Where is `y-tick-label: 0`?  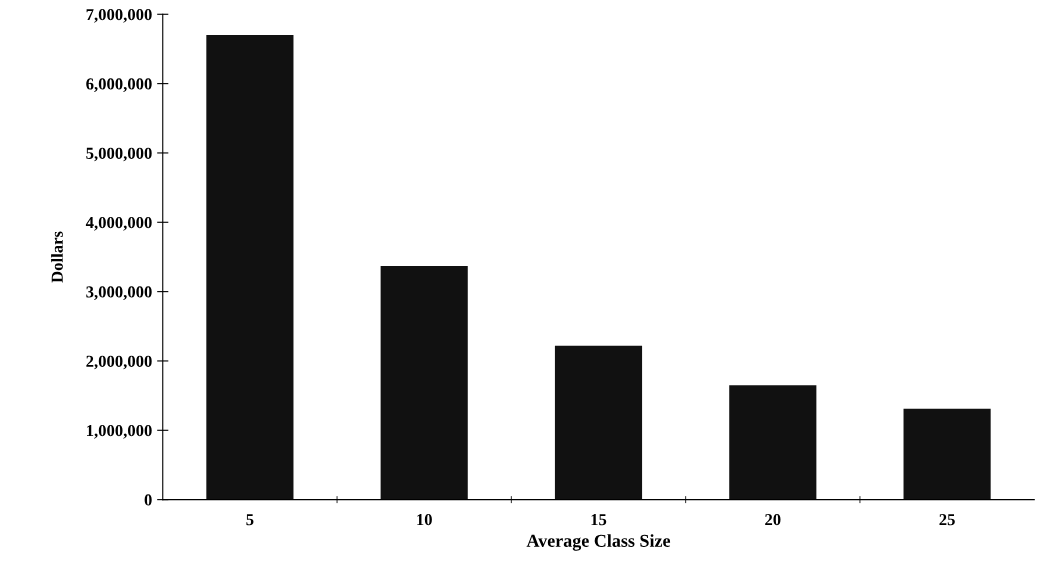 y-tick-label: 0 is located at coordinates (148, 500).